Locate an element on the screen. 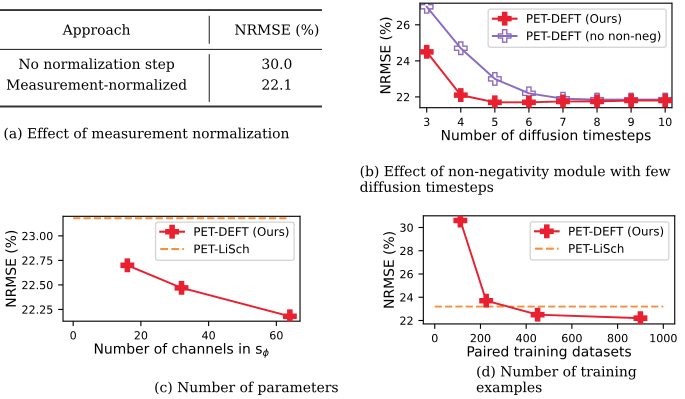 This screenshot has width=685, height=399. y-tick-label: 30 is located at coordinates (406, 227).